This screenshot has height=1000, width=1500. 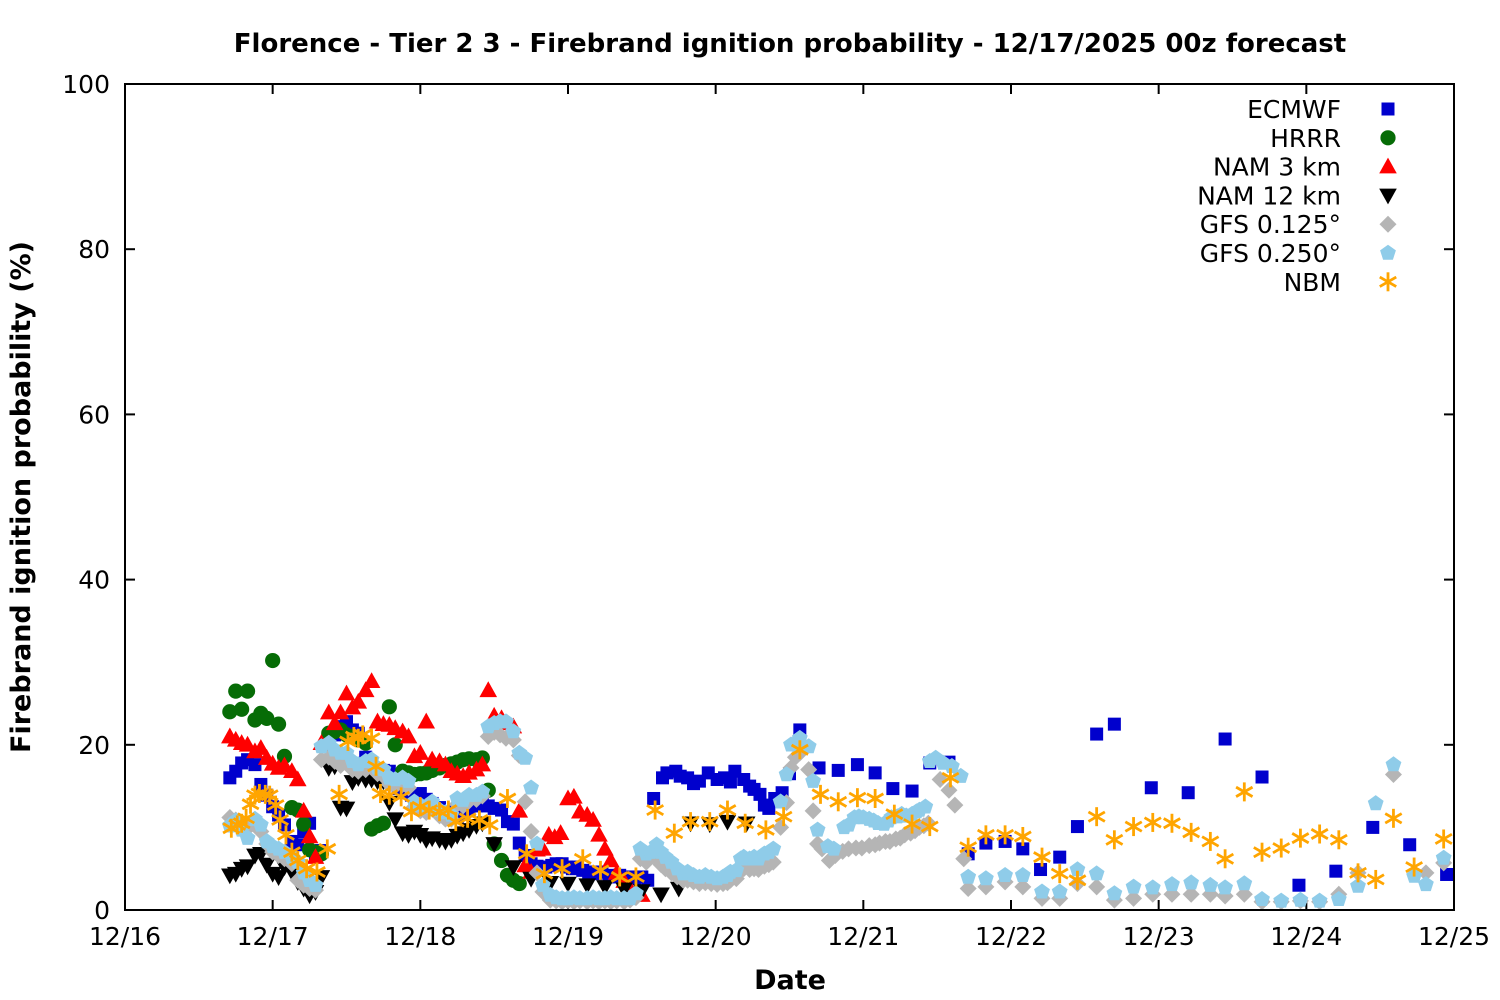 I want to click on legend-marker-triangle-down-icon, so click(x=1388, y=196).